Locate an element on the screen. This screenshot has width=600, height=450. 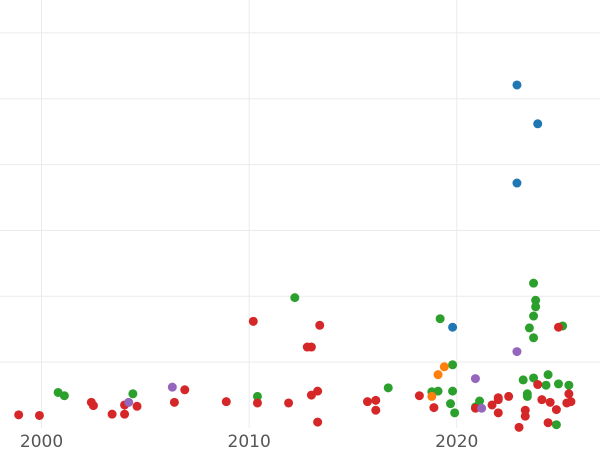
x-tick-label-2010: 2010 is located at coordinates (249, 441).